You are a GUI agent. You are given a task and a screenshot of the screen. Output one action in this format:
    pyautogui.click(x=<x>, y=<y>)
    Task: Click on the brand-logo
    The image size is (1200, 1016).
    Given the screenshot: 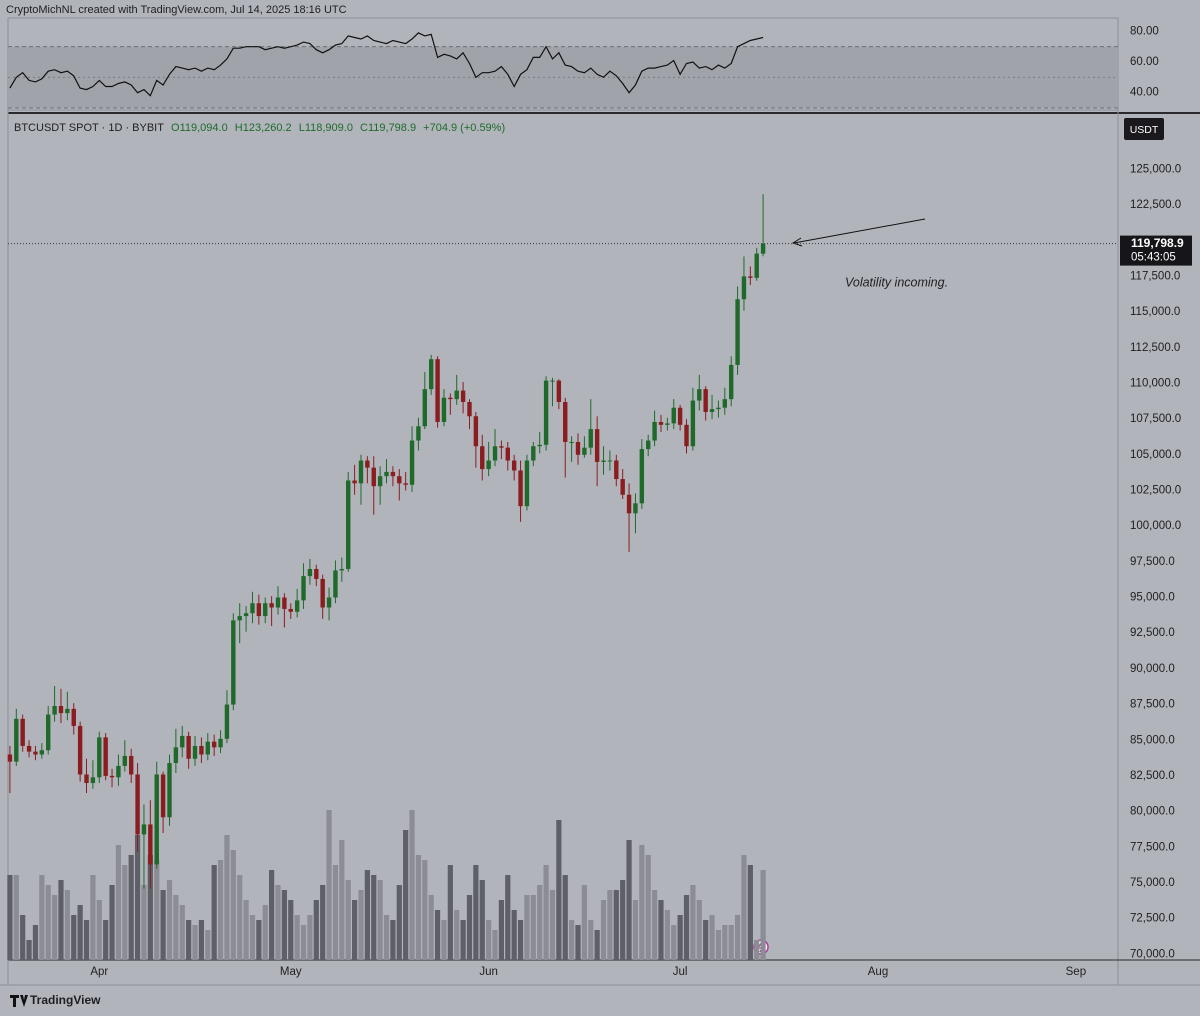 What is the action you would take?
    pyautogui.click(x=19, y=1001)
    